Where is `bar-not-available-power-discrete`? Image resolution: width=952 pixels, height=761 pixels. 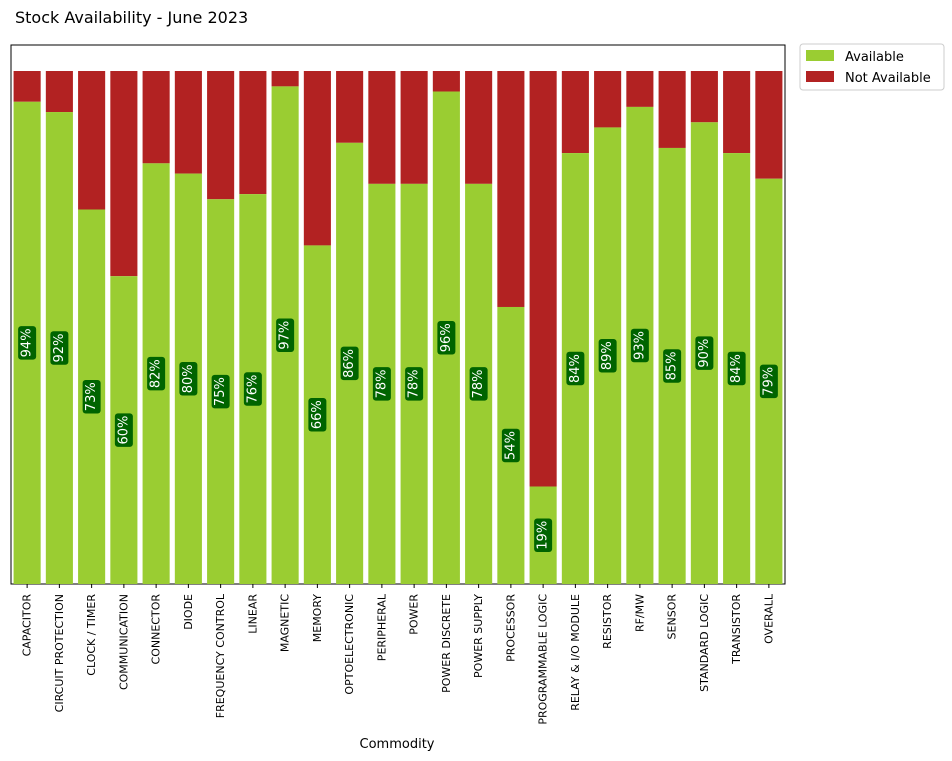 bar-not-available-power-discrete is located at coordinates (446, 81).